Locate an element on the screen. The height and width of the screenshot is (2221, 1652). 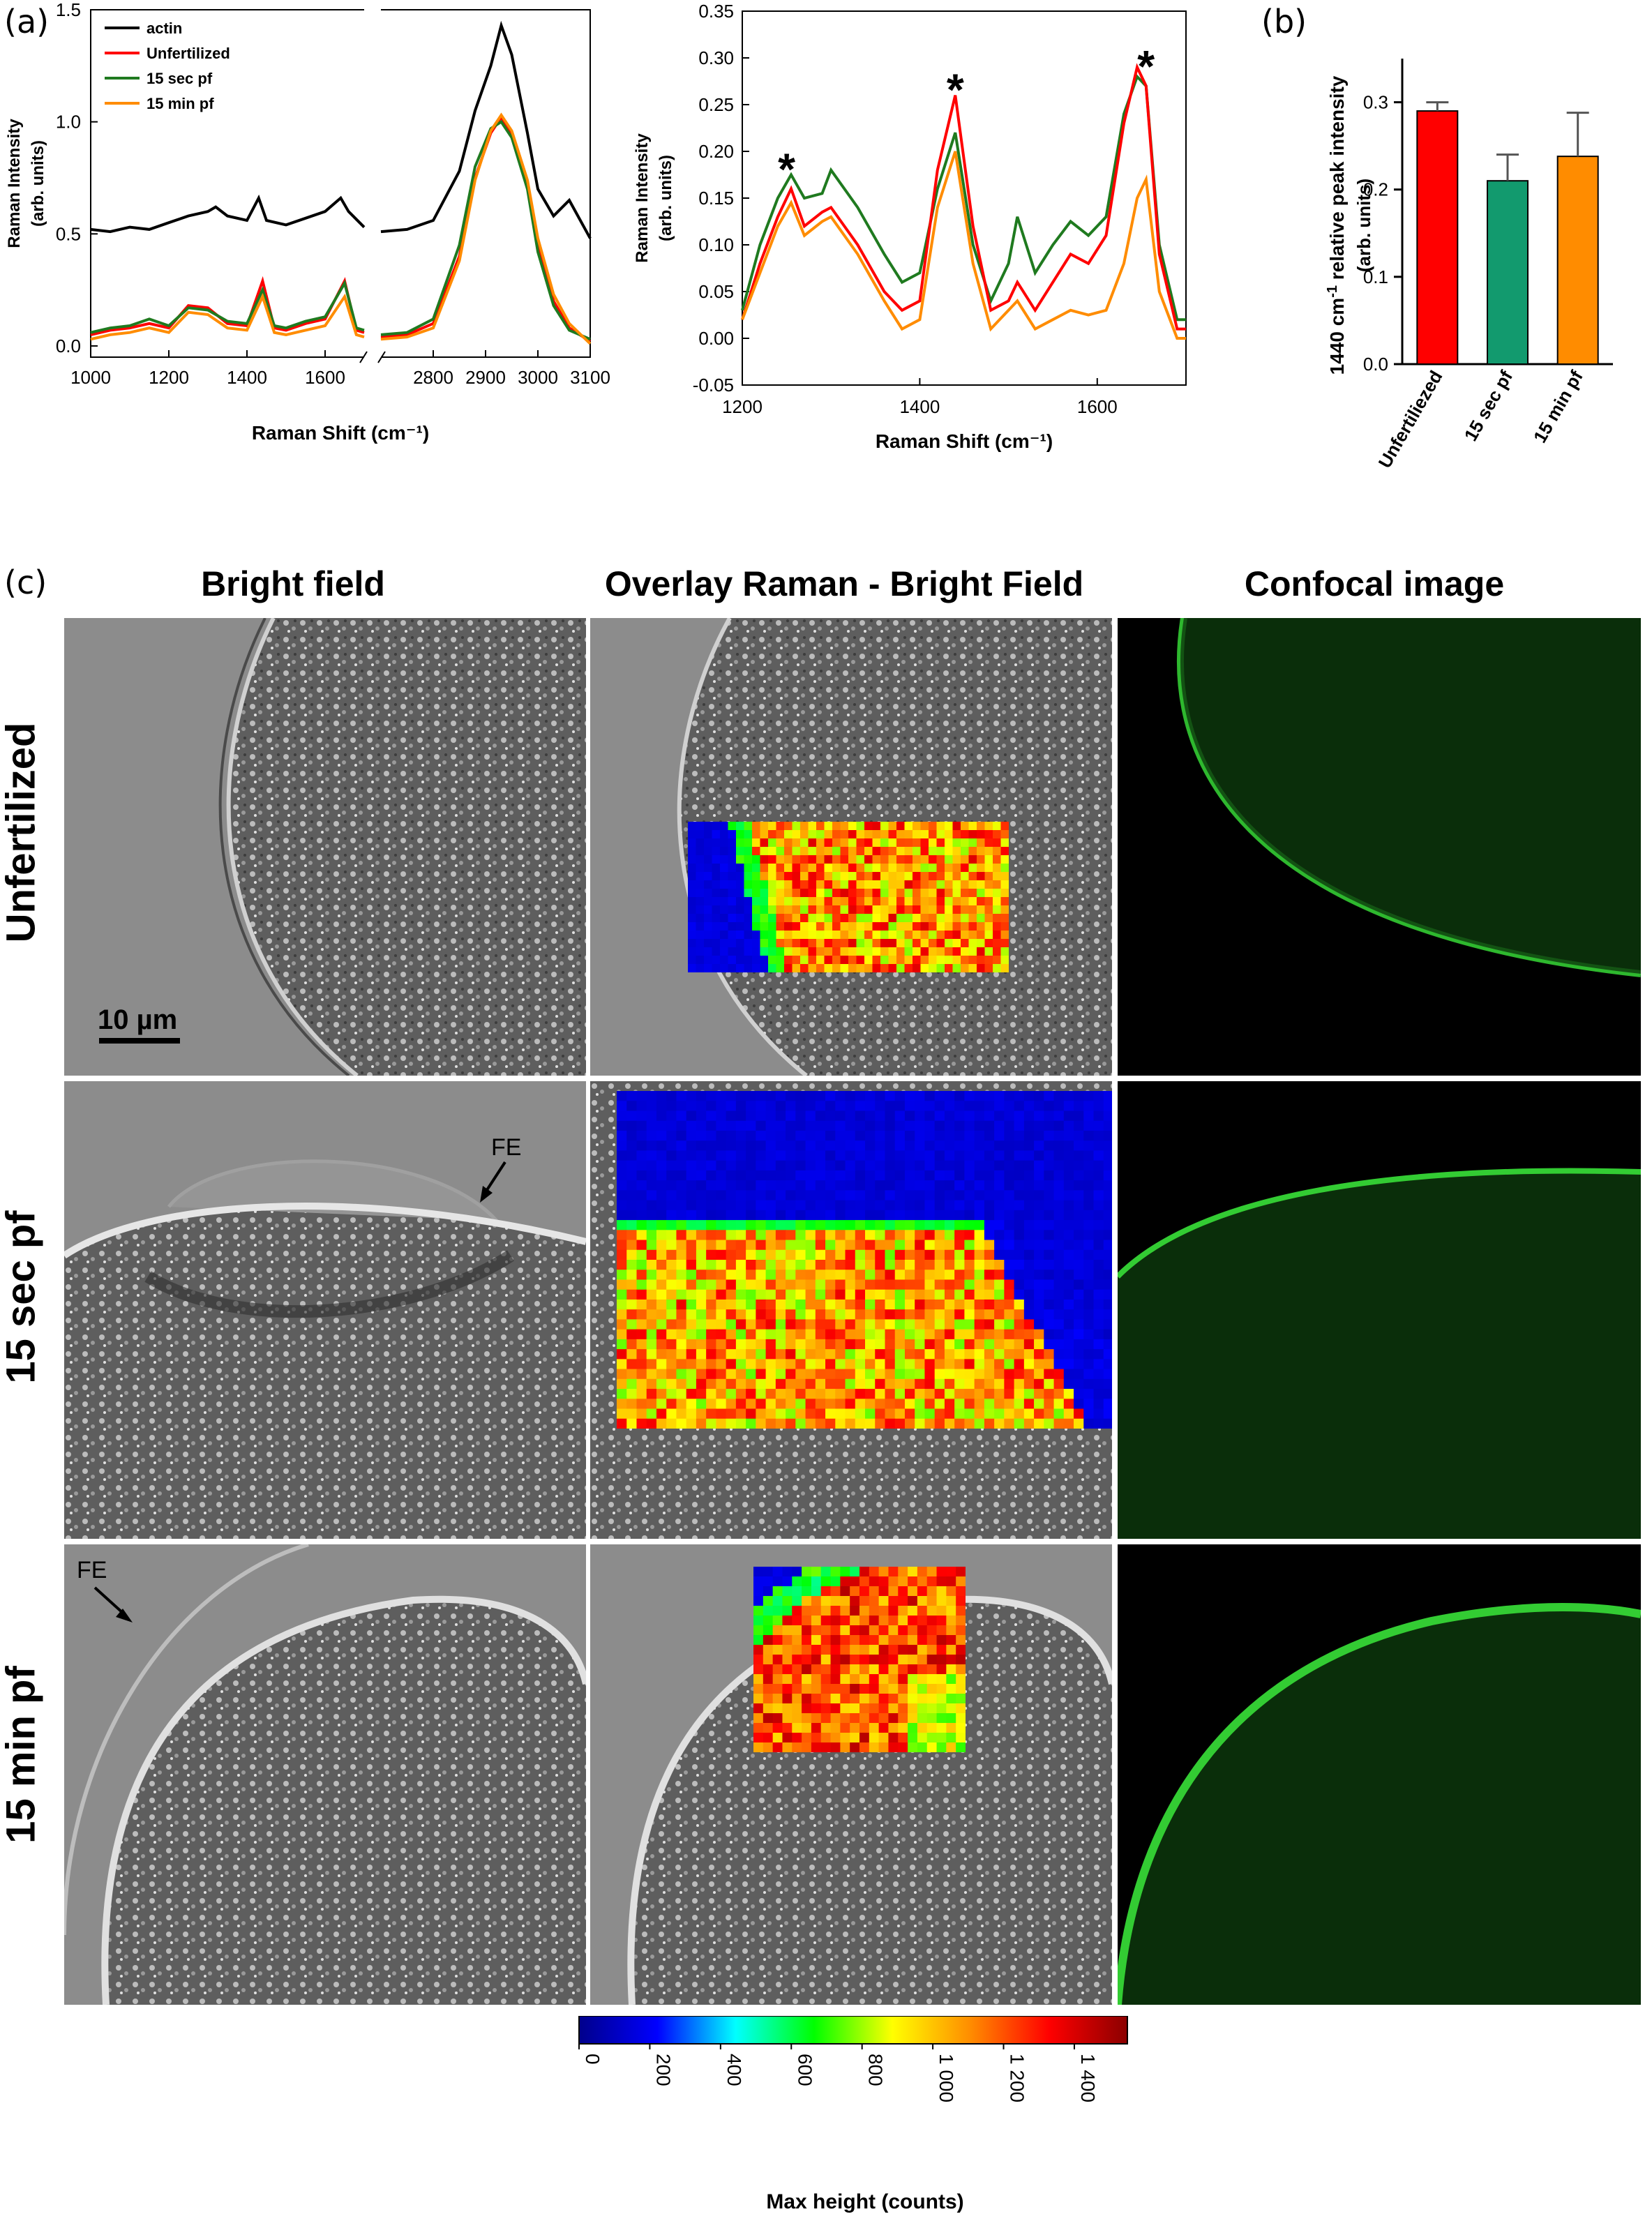
column-title-bright-field: Bright field is located at coordinates (293, 584).